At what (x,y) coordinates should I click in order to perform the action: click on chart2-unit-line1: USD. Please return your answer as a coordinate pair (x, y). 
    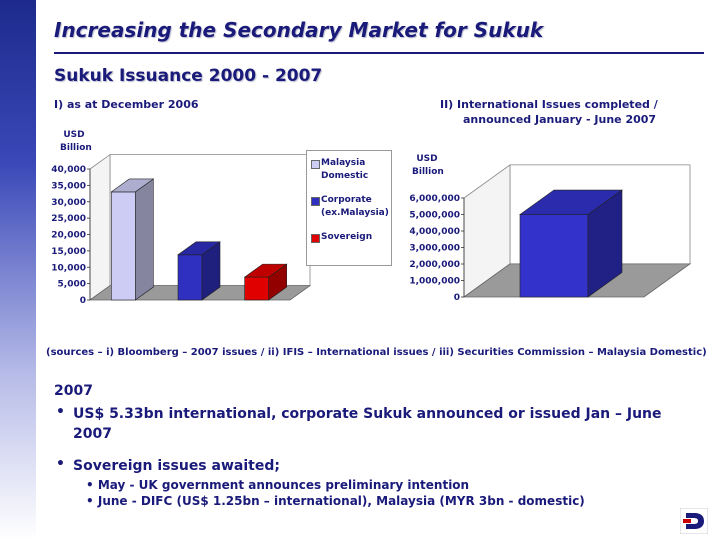
    Looking at the image, I should click on (427, 159).